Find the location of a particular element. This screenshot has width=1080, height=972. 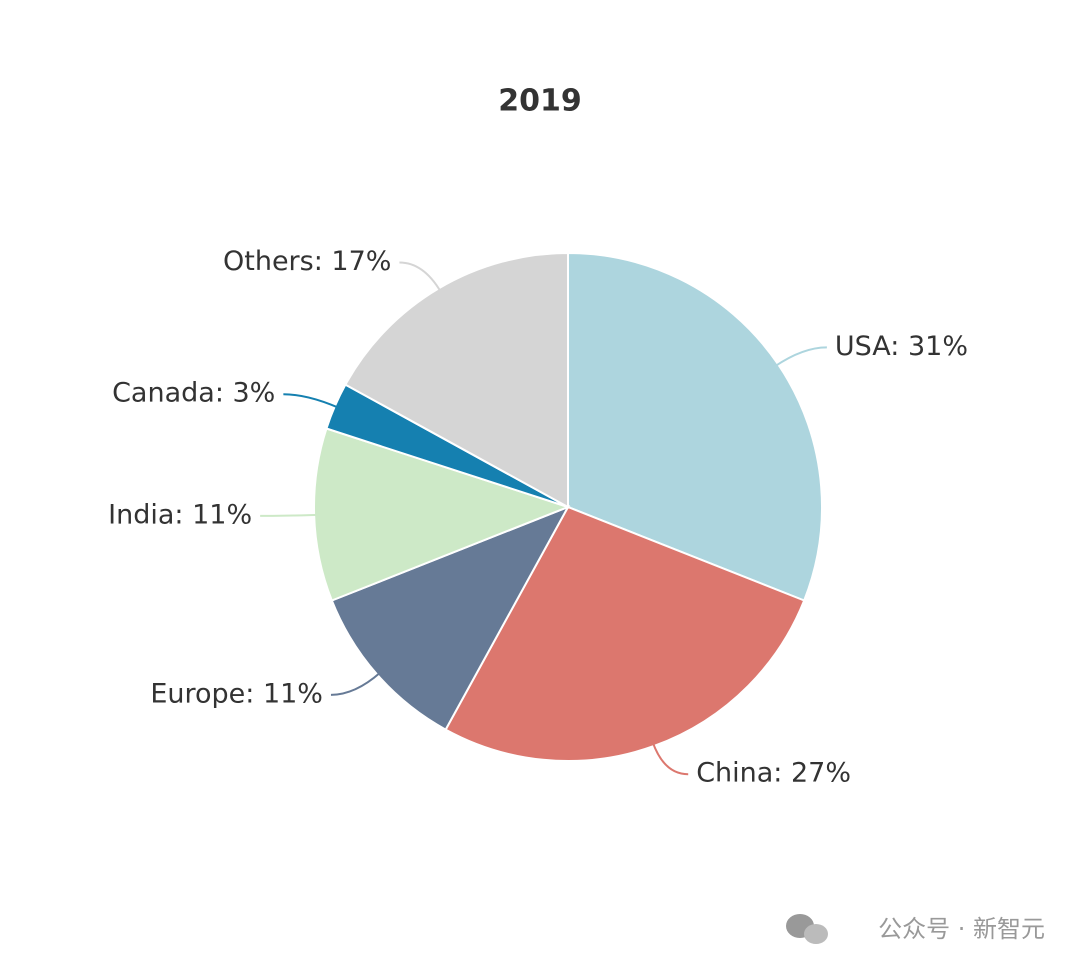

data-label: Europe: 11% is located at coordinates (236, 693).